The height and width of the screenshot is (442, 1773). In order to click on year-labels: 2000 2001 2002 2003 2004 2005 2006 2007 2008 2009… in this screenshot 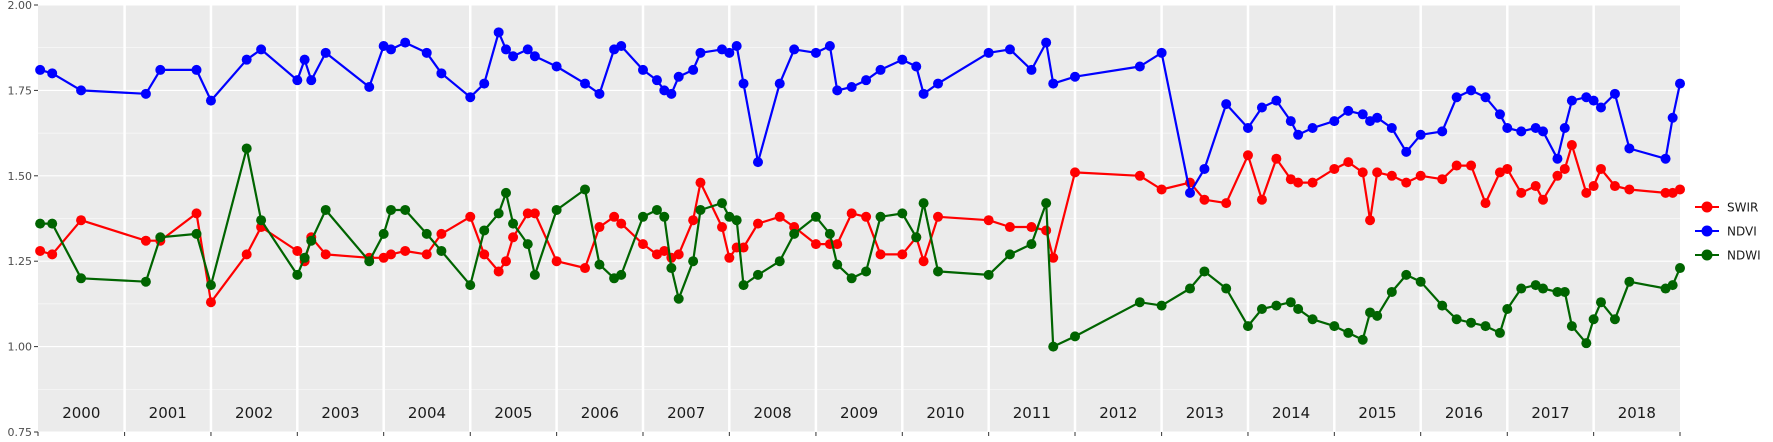, I will do `click(859, 413)`.